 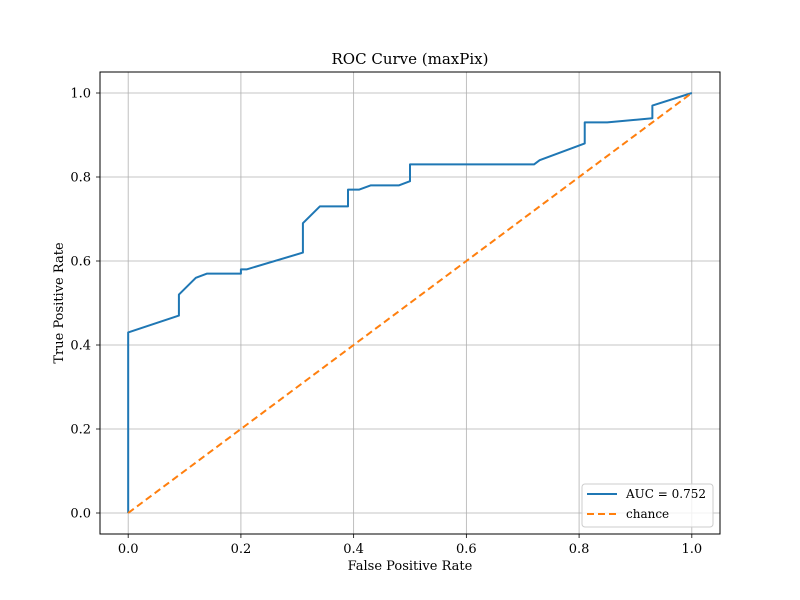 What do you see at coordinates (647, 505) in the screenshot?
I see `legend: AUC = 0.752 chance` at bounding box center [647, 505].